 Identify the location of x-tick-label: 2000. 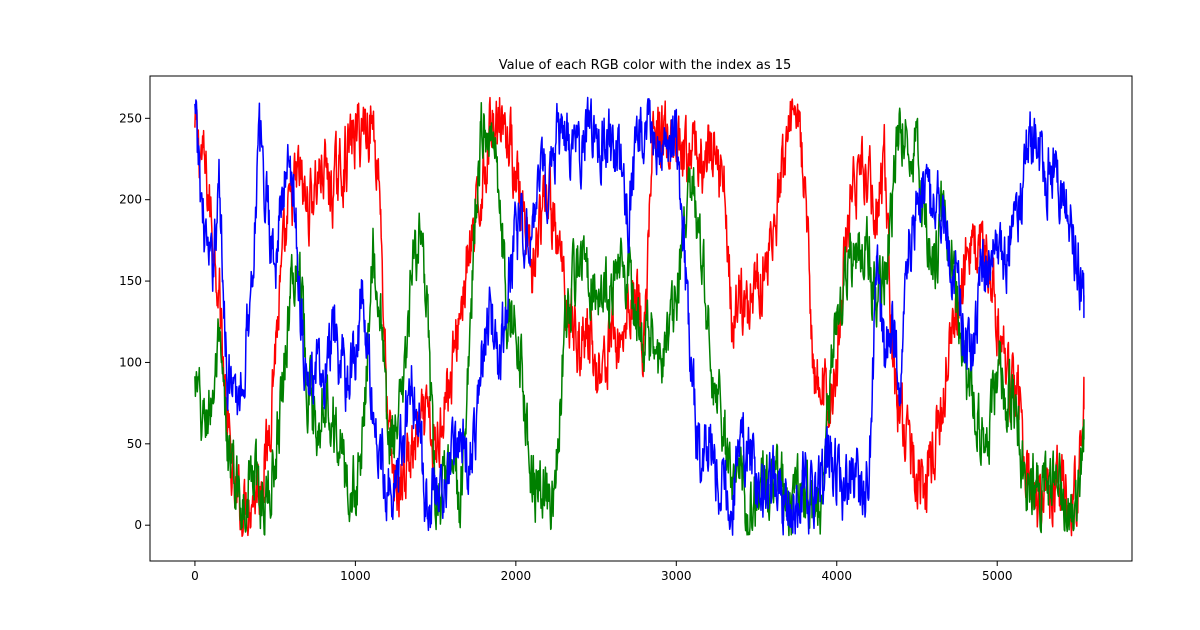
(516, 576).